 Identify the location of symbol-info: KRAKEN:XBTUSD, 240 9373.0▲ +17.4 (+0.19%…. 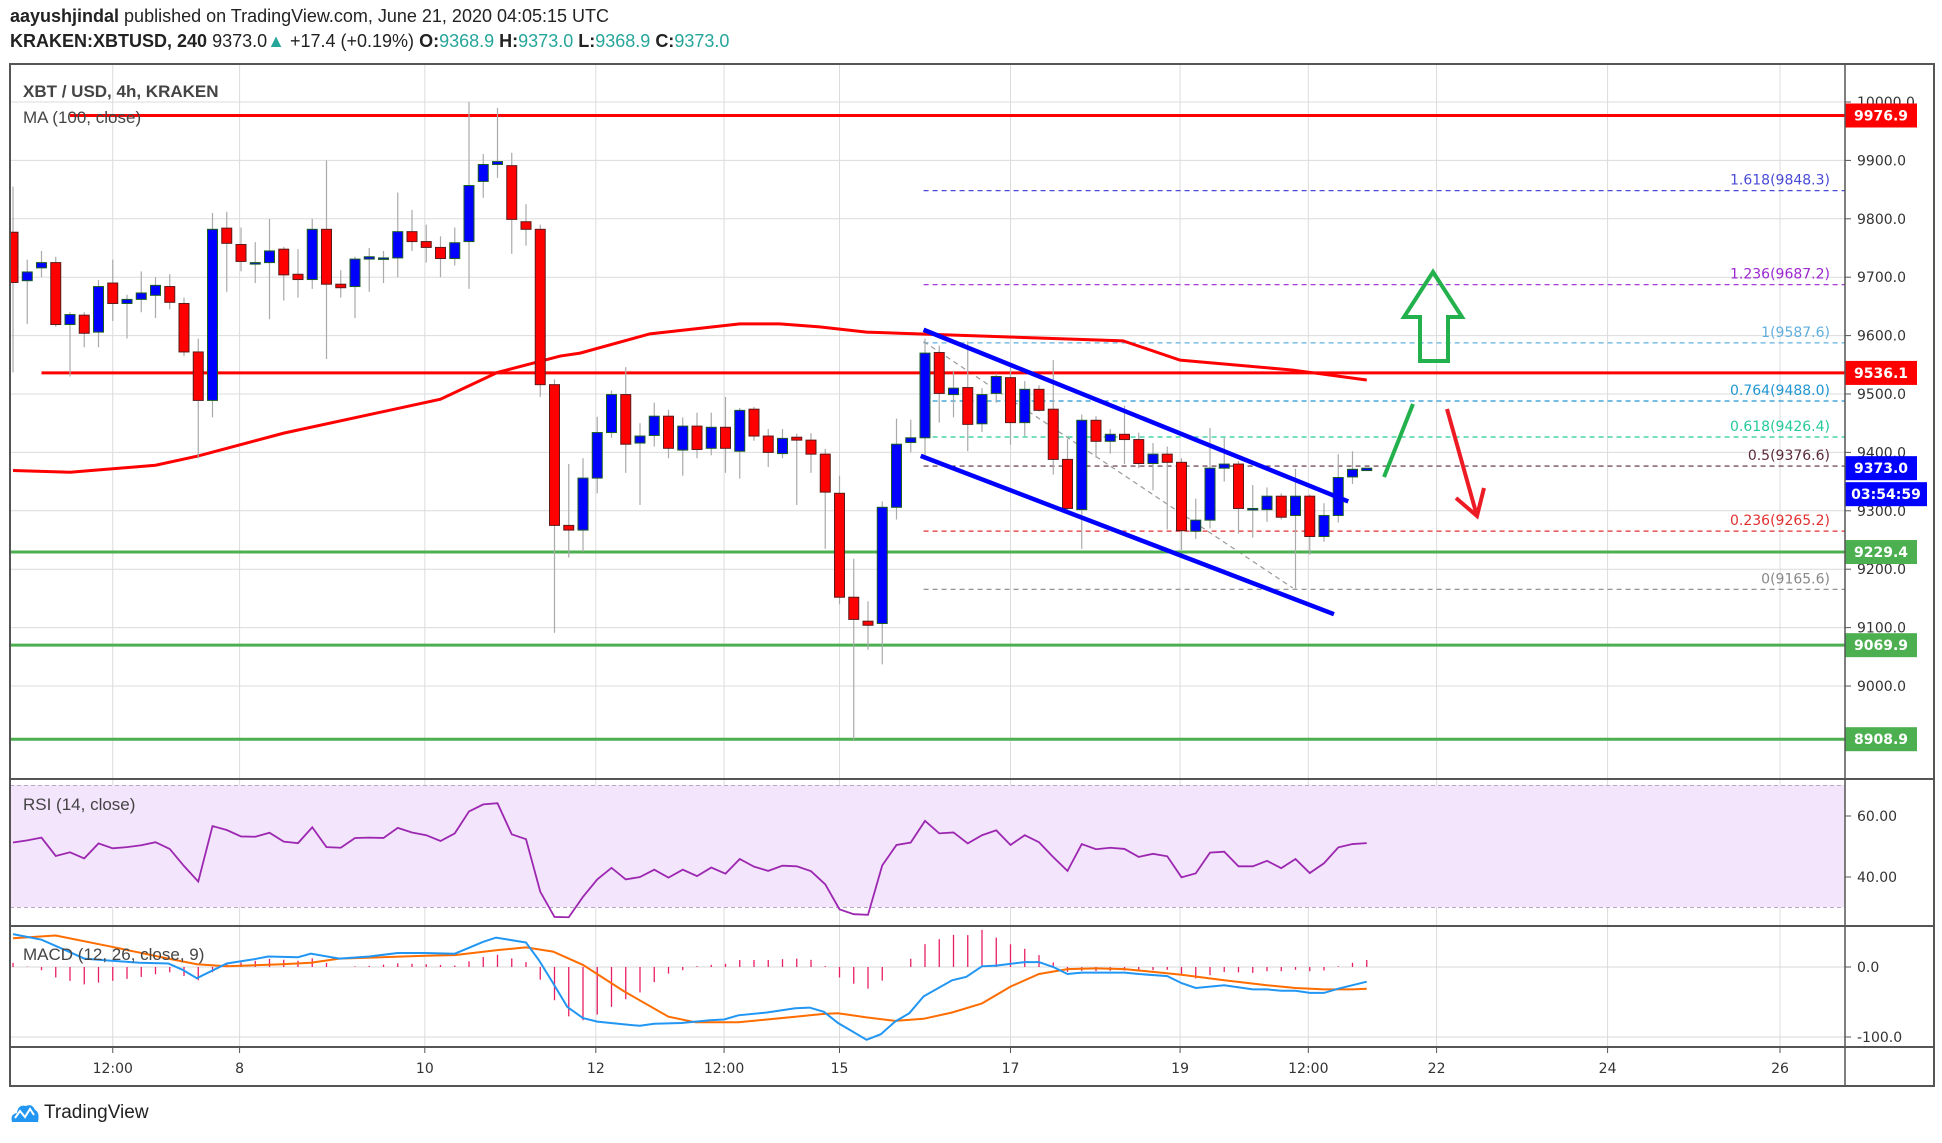
(369, 41).